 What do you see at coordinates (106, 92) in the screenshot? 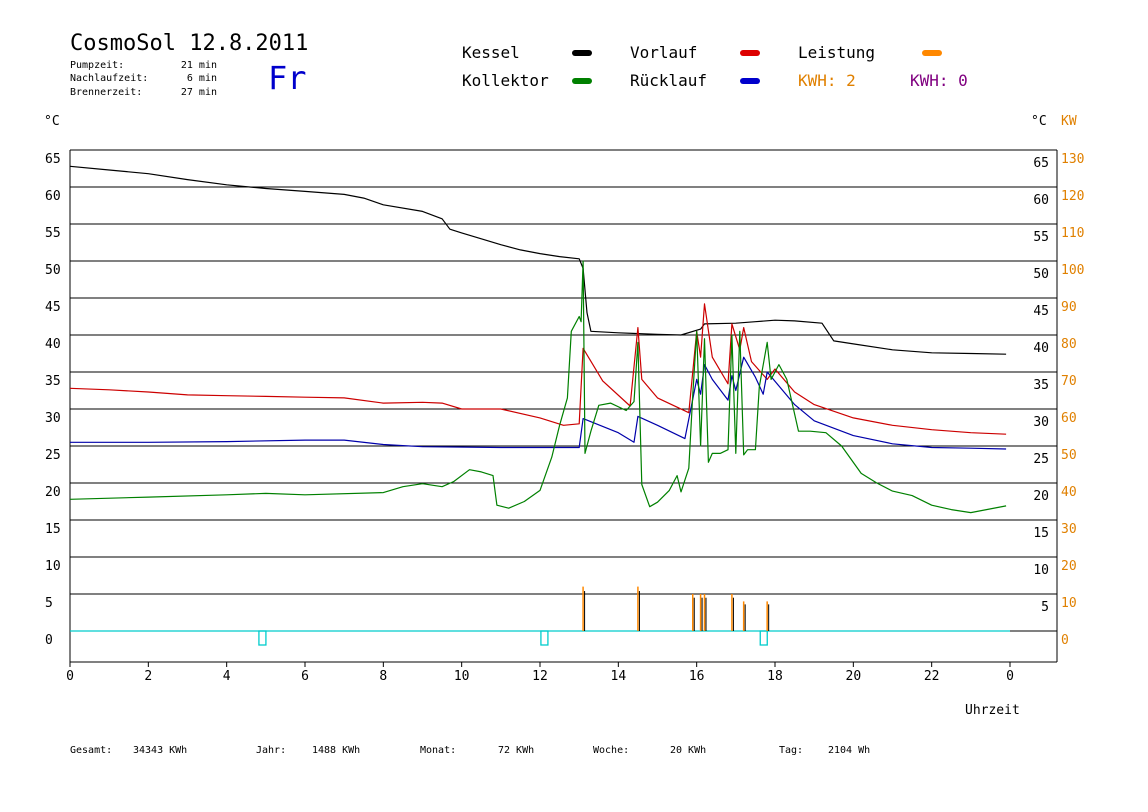
I see `burner-time-label: Brennerzeit:` at bounding box center [106, 92].